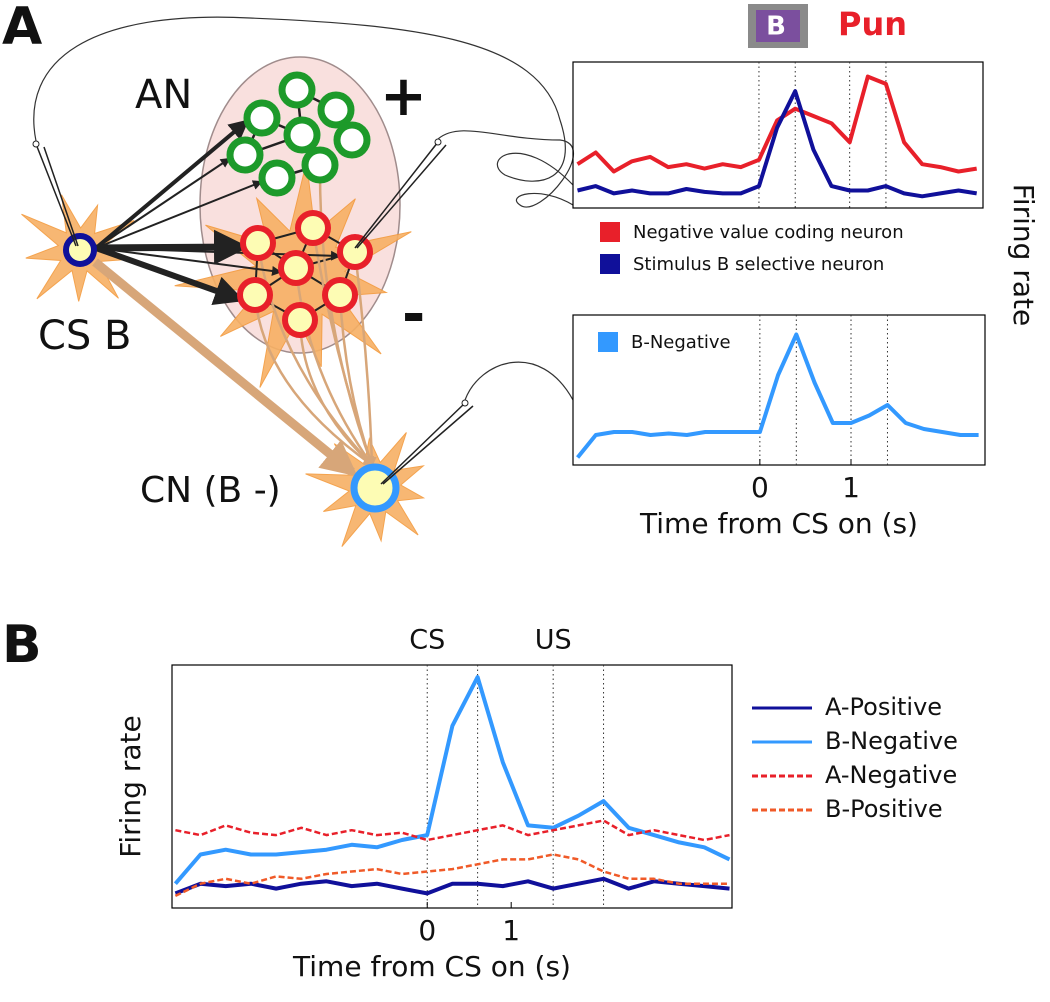  I want to click on icon-label: B, so click(776, 27).